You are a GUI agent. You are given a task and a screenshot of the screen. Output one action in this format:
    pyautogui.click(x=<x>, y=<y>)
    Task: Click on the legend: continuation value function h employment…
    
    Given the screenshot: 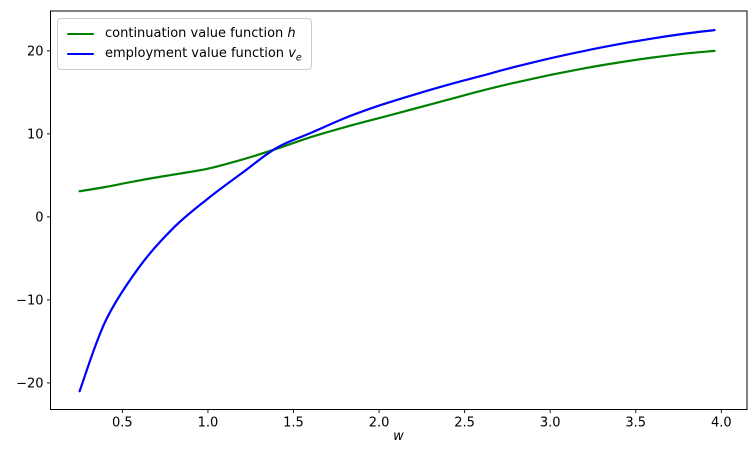 What is the action you would take?
    pyautogui.click(x=184, y=44)
    